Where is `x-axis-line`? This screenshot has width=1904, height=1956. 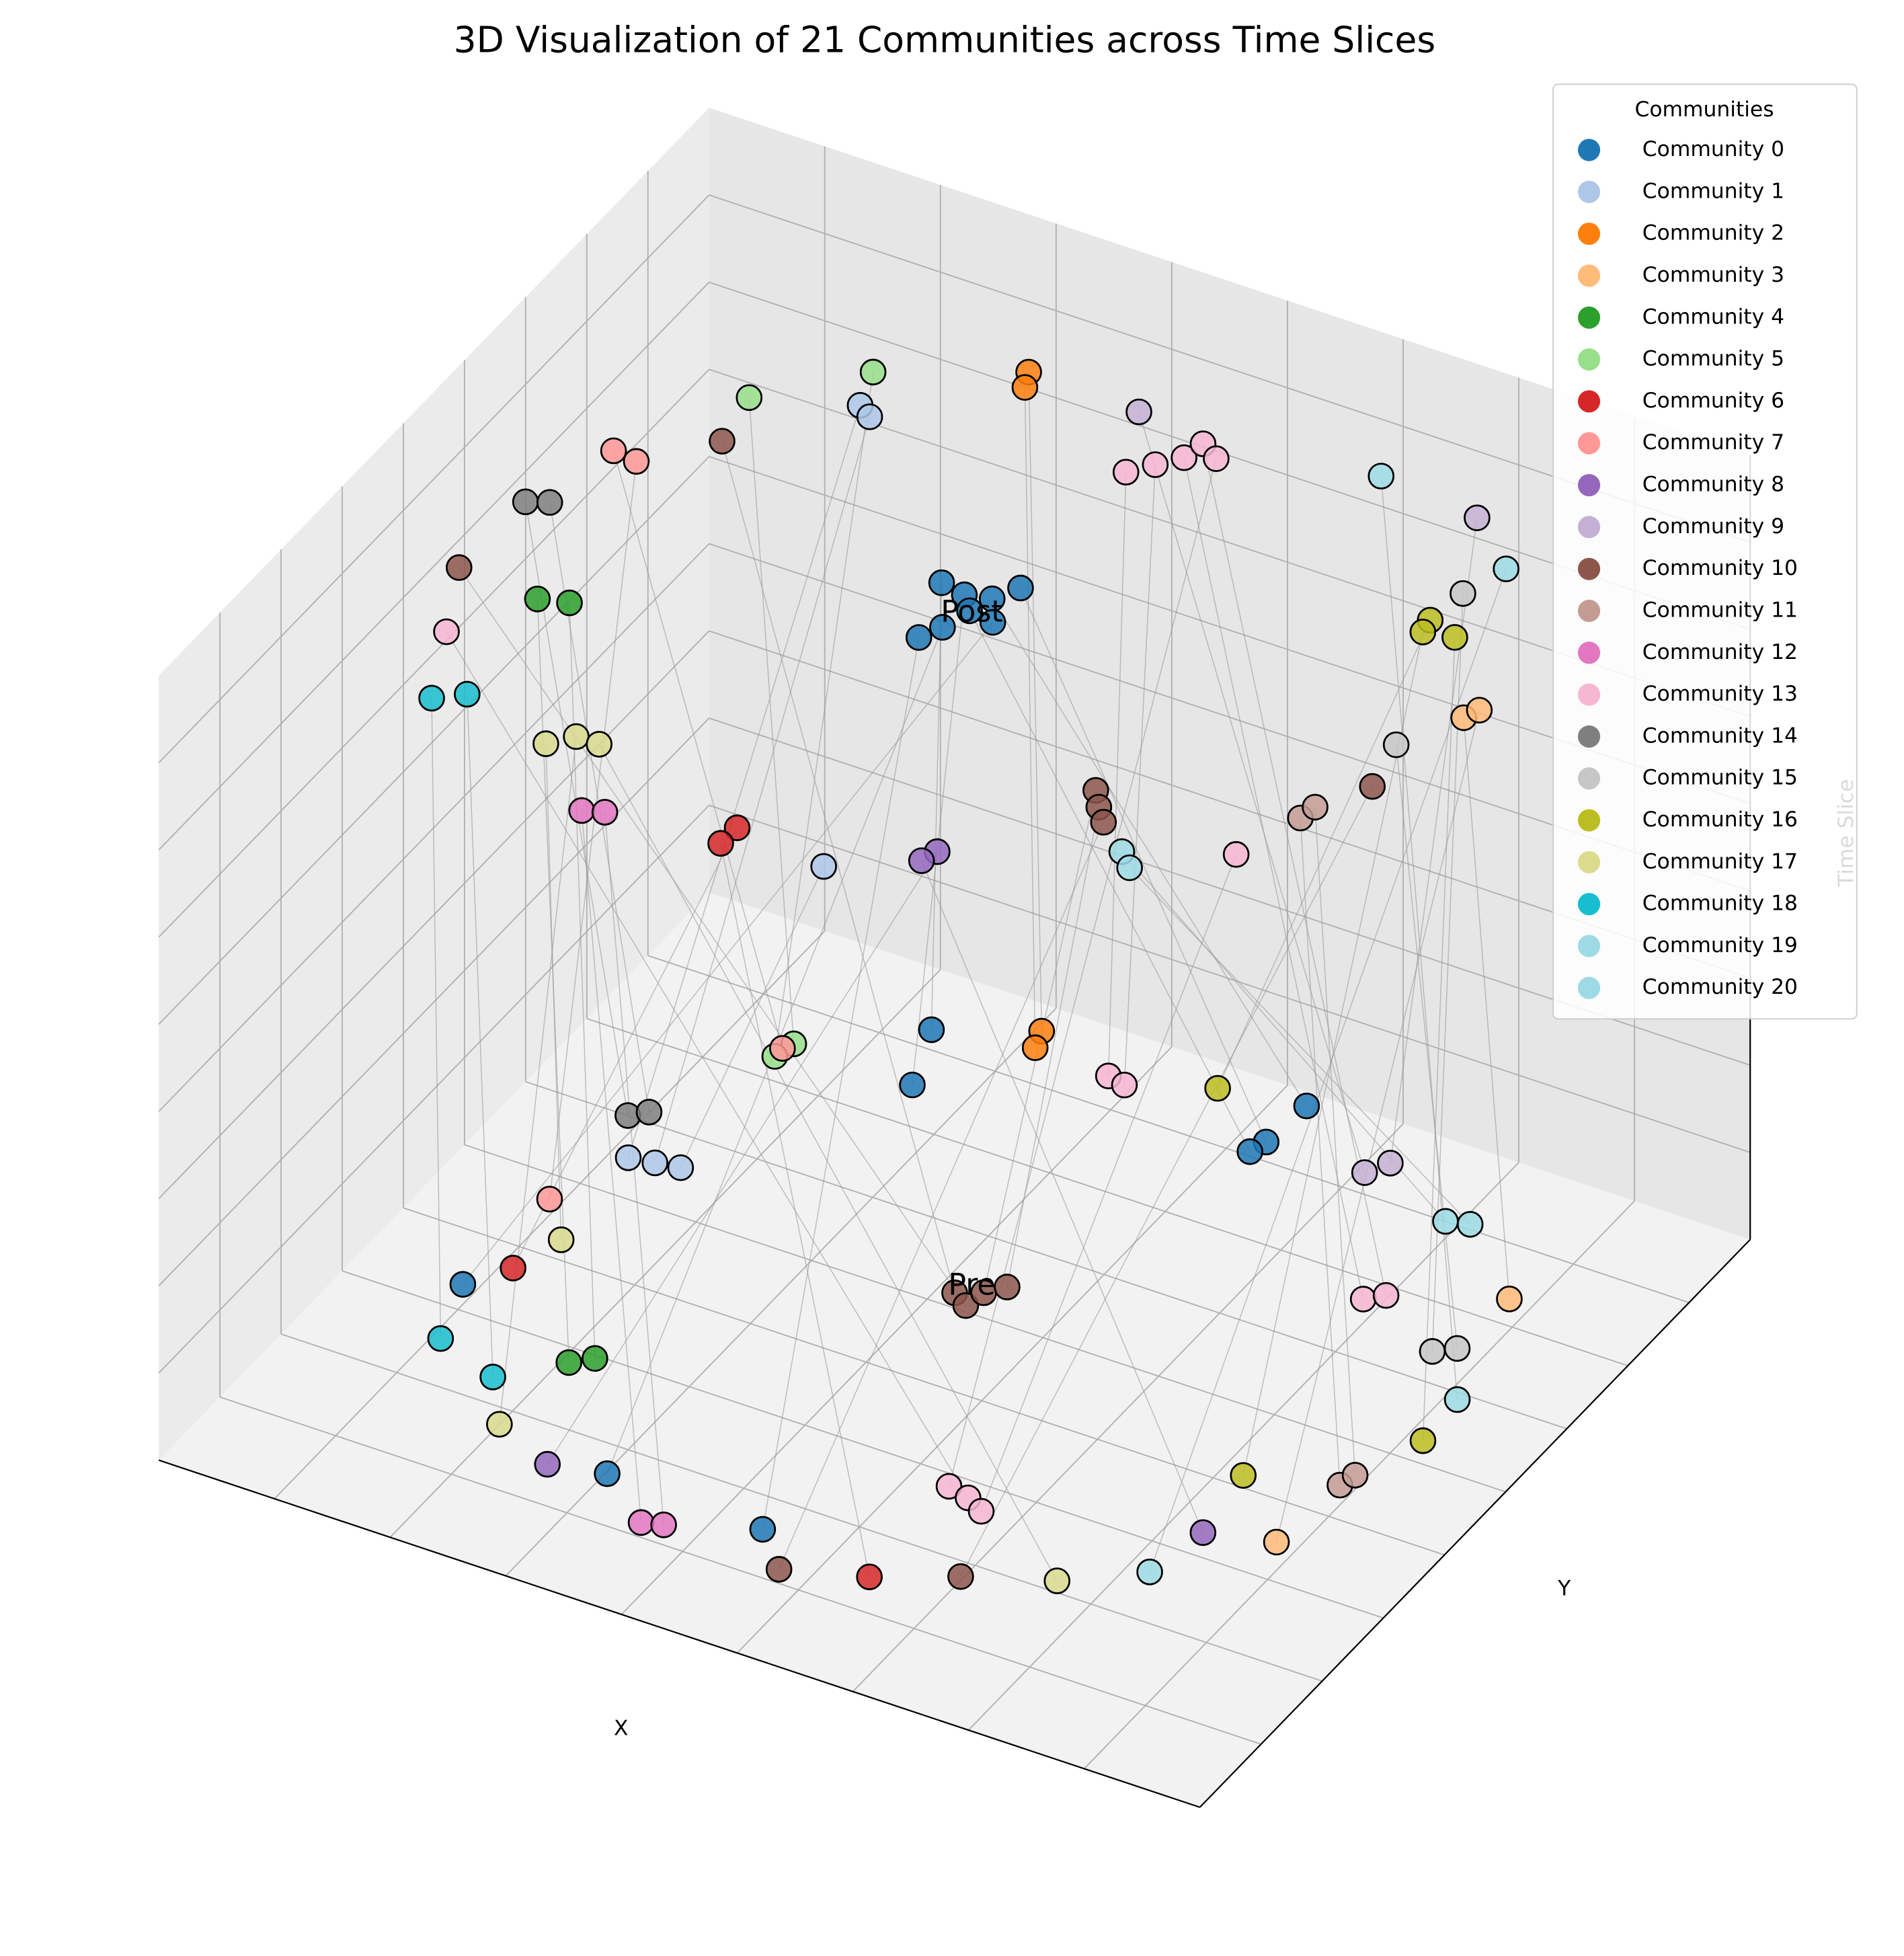
x-axis-line is located at coordinates (679, 1633).